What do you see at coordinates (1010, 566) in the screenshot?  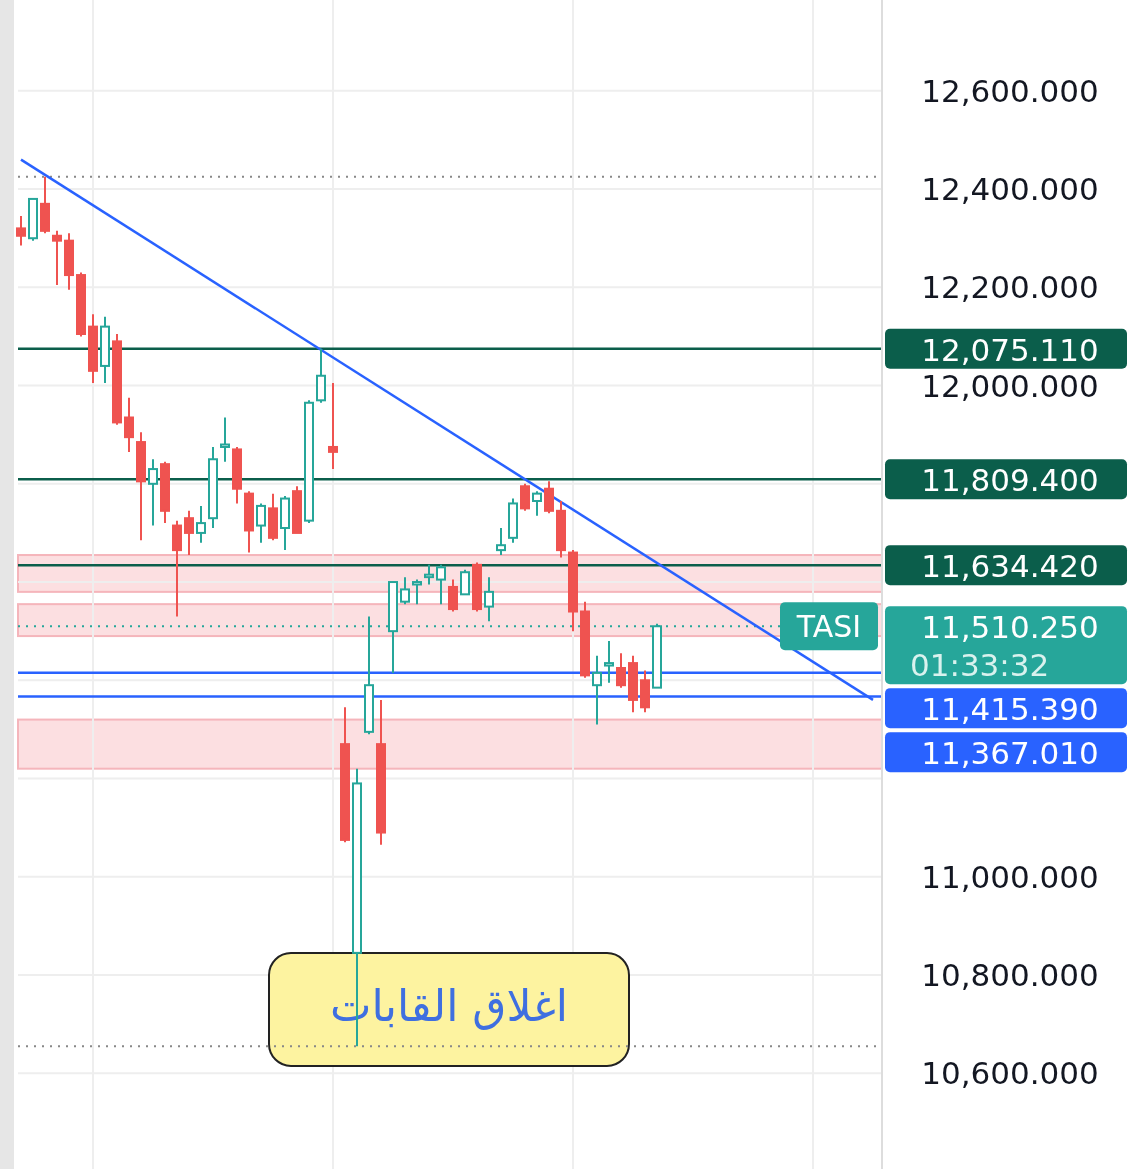 I see `ref-line-label: 11,634.420` at bounding box center [1010, 566].